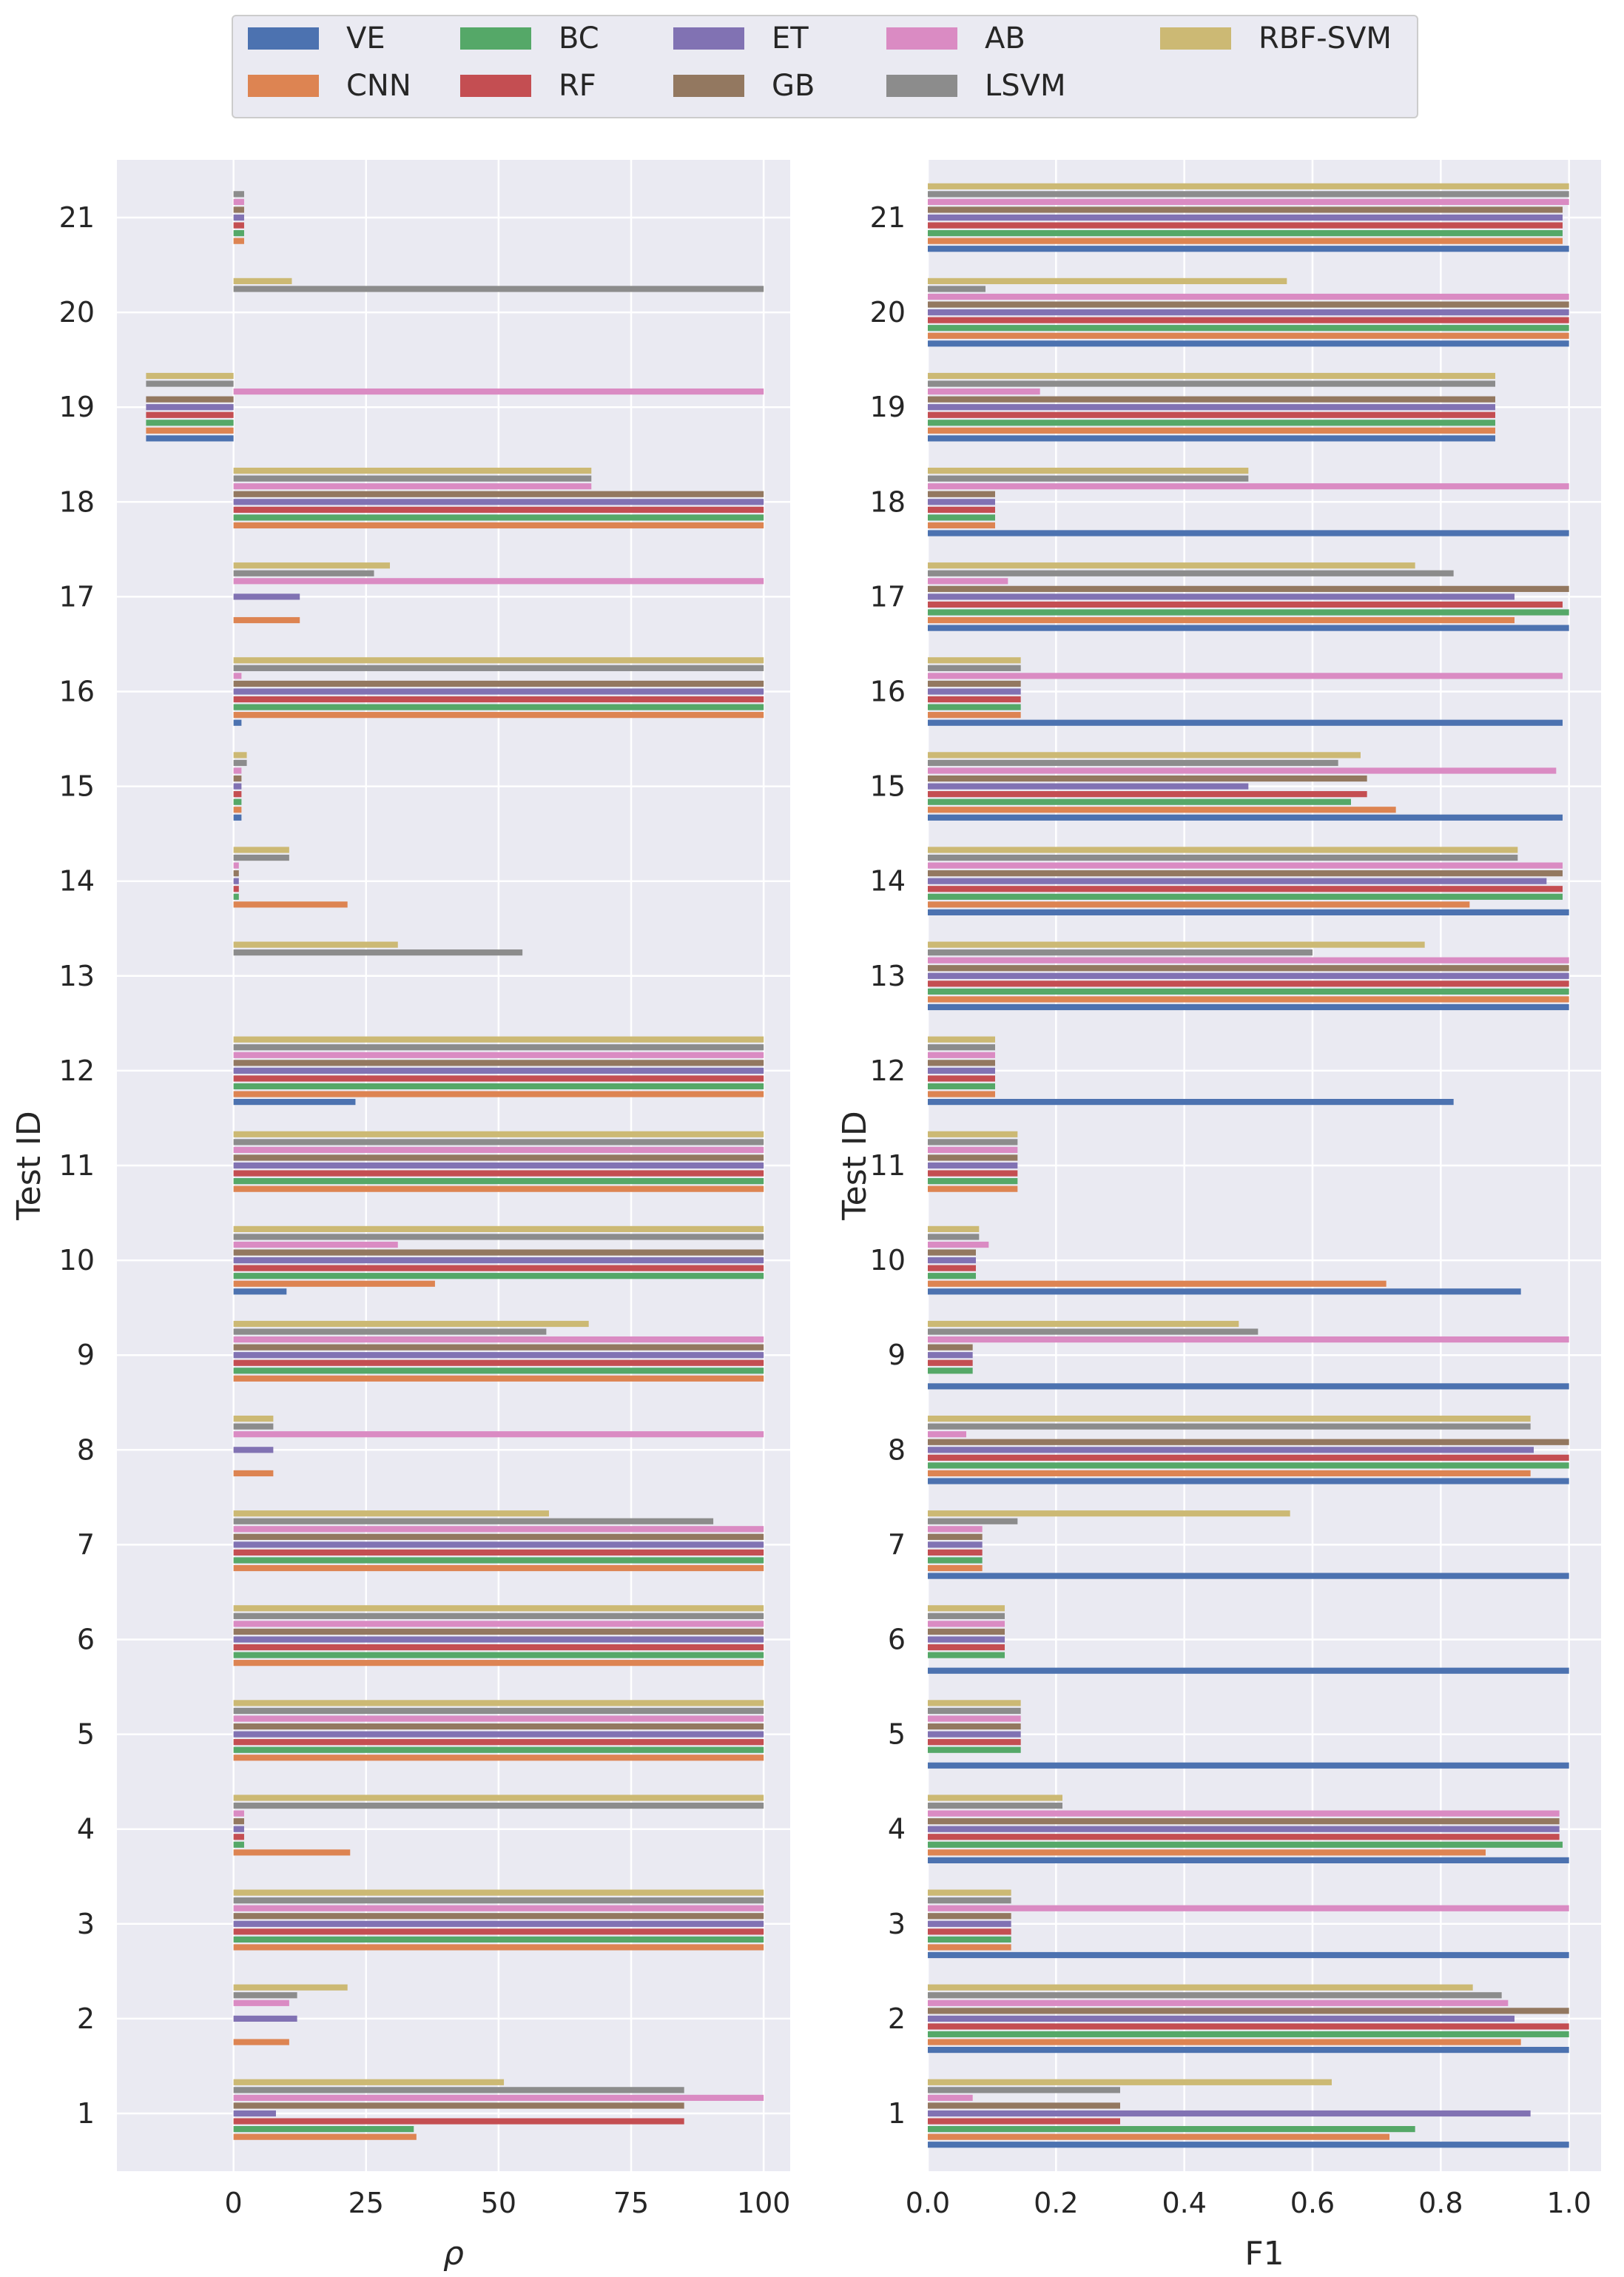  Describe the element at coordinates (1325, 38) in the screenshot. I see `legend-label: RBF-SVM` at that location.